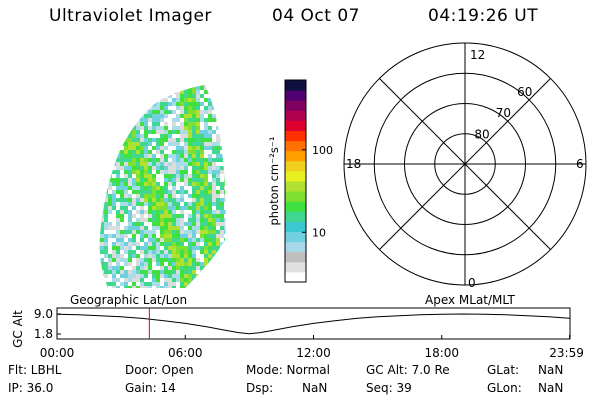 The width and height of the screenshot is (600, 400). I want to click on glon-field: GLon:, so click(504, 388).